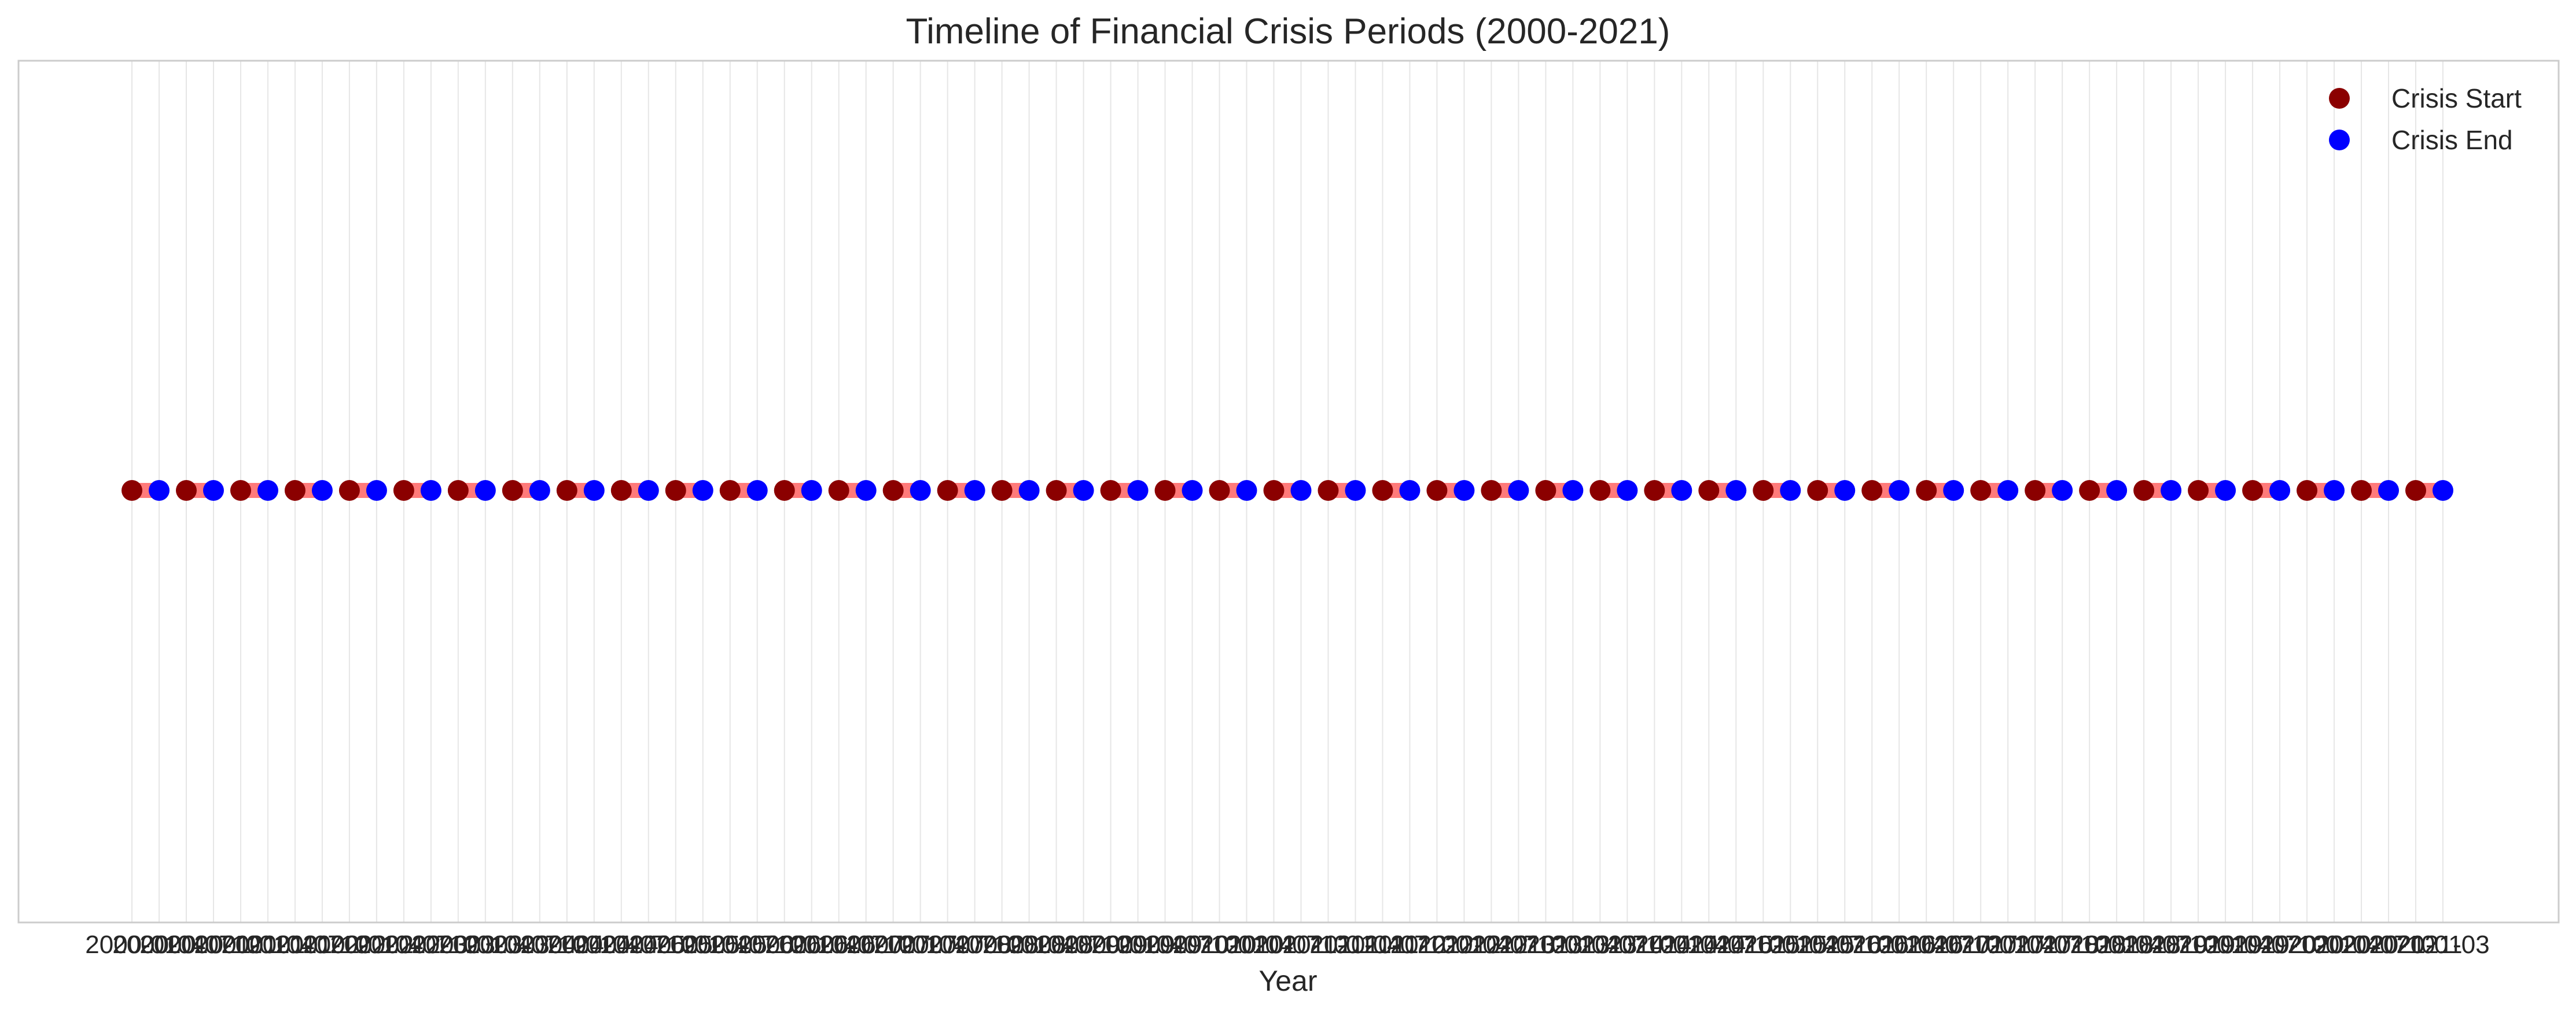 The width and height of the screenshot is (2576, 1015). I want to click on x-tick-label: 2004-04, so click(594, 945).